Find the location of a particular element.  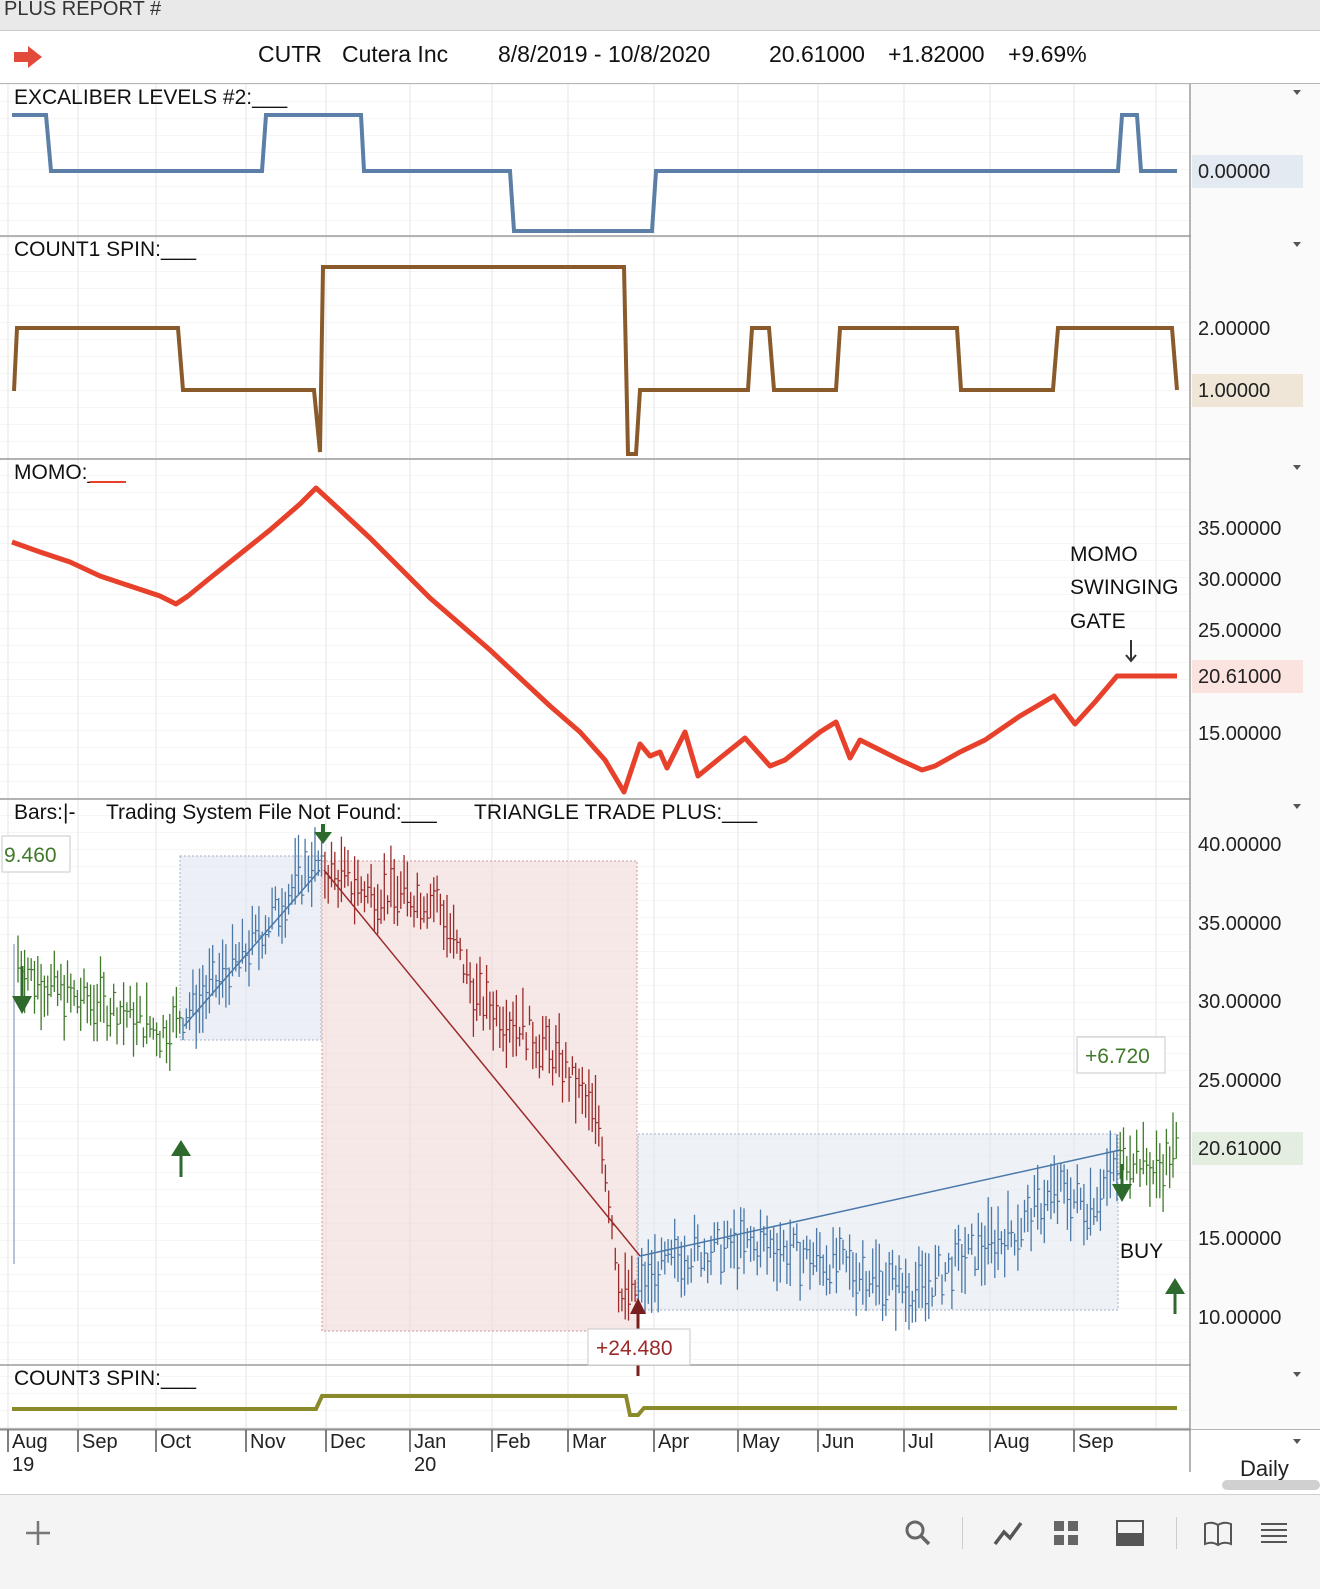

short-profit-box is located at coordinates (639, 1347).